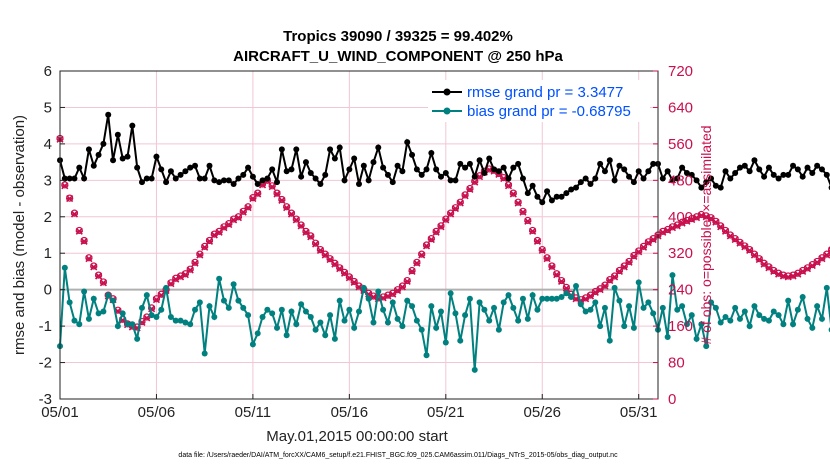 The height and width of the screenshot is (470, 830). I want to click on y-tick-label: 3, so click(48, 180).